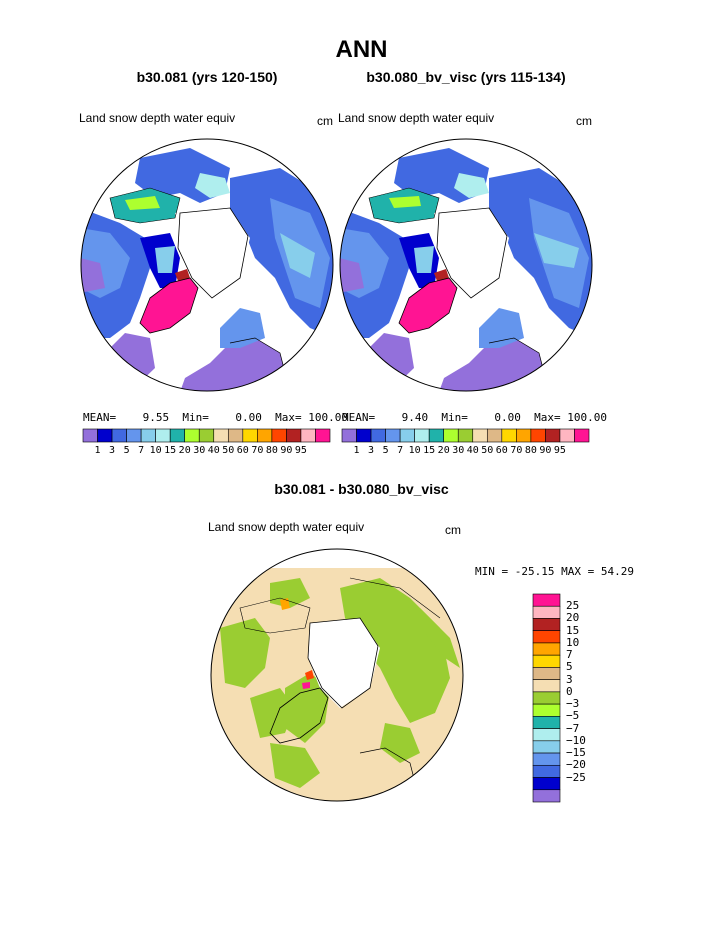 This screenshot has height=935, width=723. I want to click on difference-colorbar-tick-label: −5, so click(573, 716).